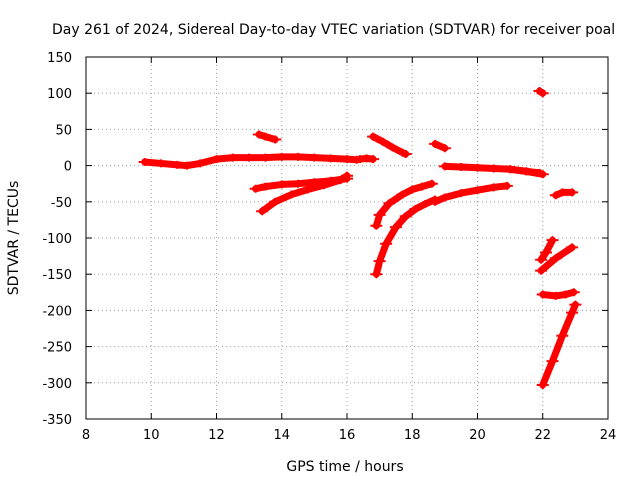 Image resolution: width=640 pixels, height=480 pixels. I want to click on y-tick-label: -200, so click(57, 311).